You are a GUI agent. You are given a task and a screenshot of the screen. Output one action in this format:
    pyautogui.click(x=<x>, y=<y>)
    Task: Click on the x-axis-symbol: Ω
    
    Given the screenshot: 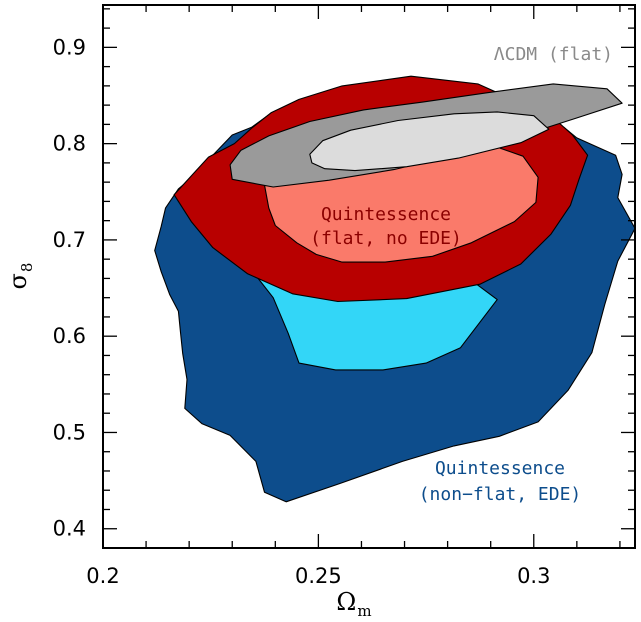 What is the action you would take?
    pyautogui.click(x=346, y=602)
    